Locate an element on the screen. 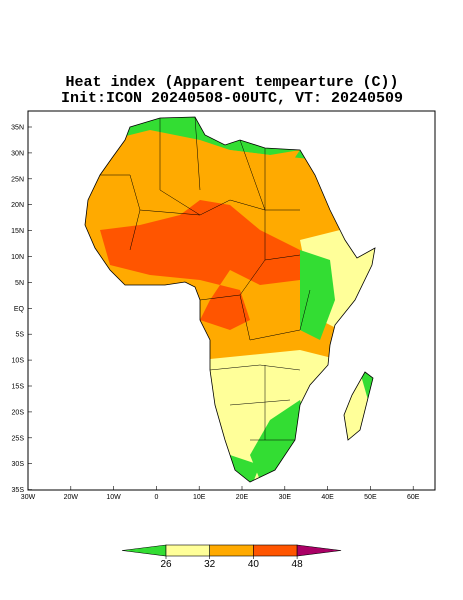 Image resolution: width=463 pixels, height=600 pixels. lon-tick-label: 10W is located at coordinates (113, 497).